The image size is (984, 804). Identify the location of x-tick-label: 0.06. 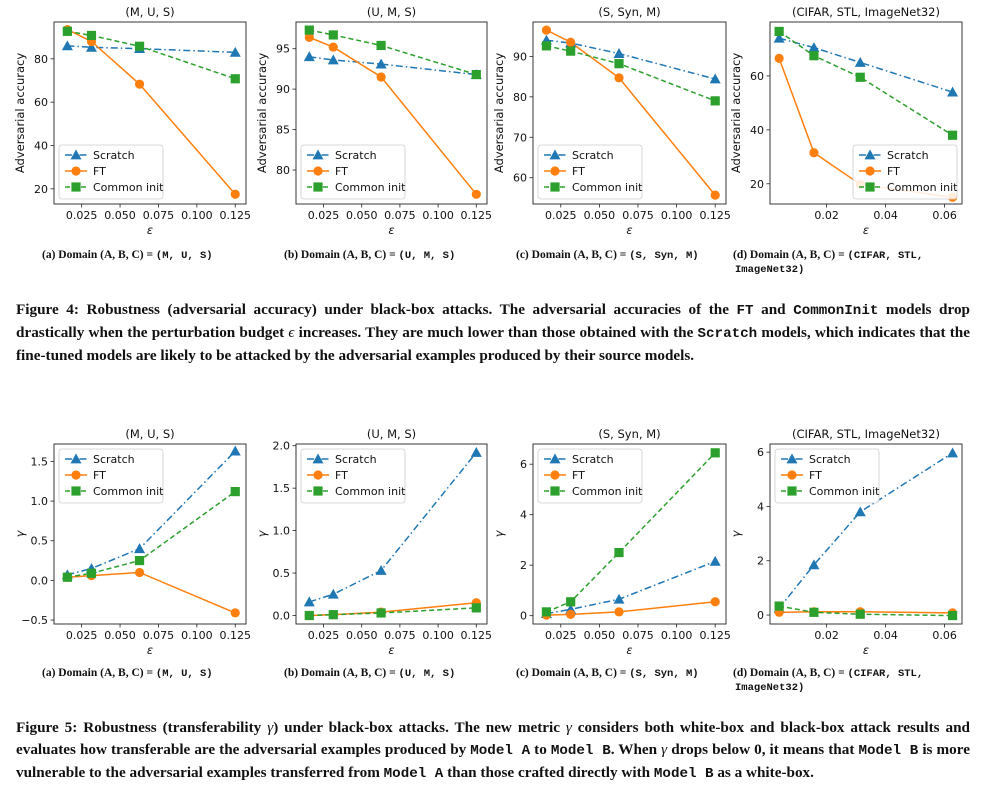
(944, 215).